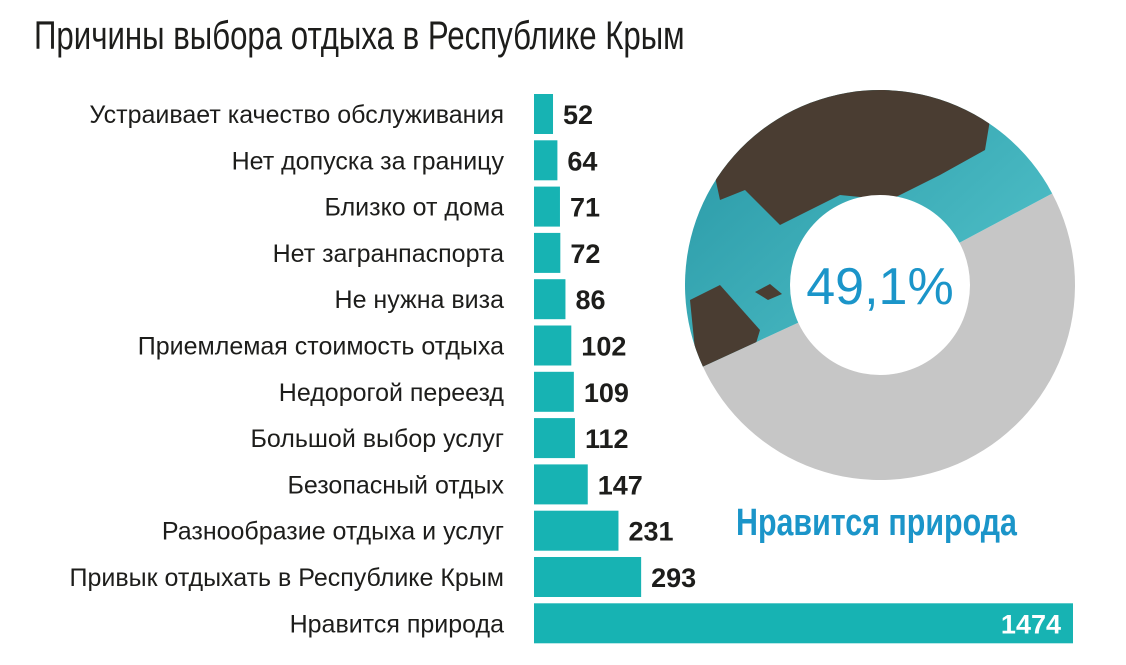 Image resolution: width=1126 pixels, height=665 pixels. I want to click on category-label: Нет загранпаспорта, so click(389, 254).